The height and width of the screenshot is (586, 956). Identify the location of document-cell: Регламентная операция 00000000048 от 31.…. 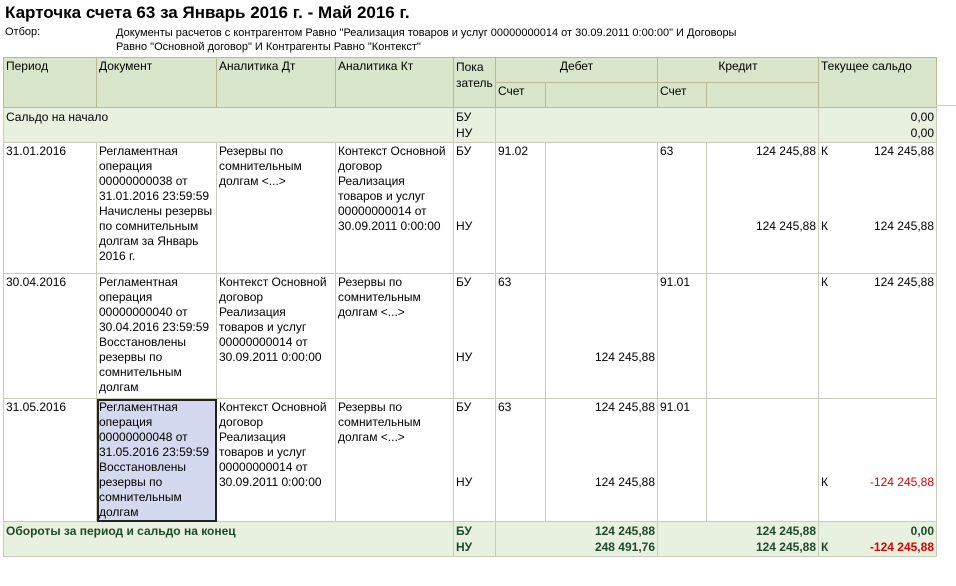
(156, 460).